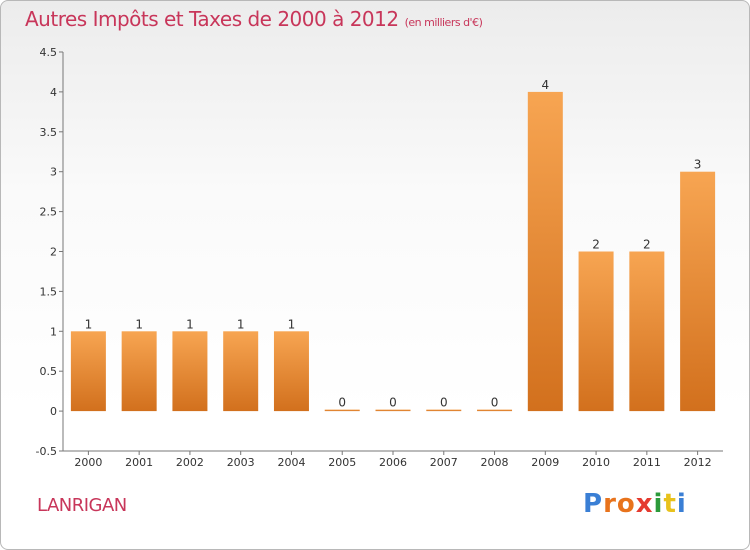 This screenshot has width=750, height=550. What do you see at coordinates (190, 324) in the screenshot?
I see `data-label-2002: 1` at bounding box center [190, 324].